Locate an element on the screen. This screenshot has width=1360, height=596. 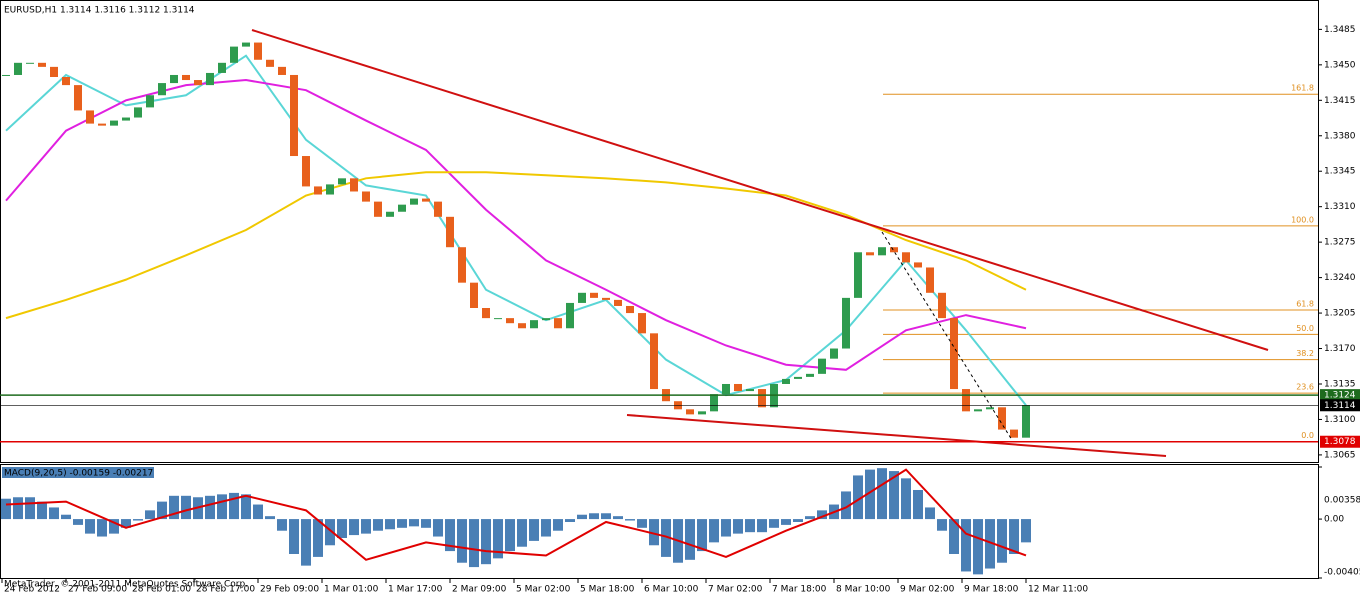
price-box is located at coordinates (1340, 441).